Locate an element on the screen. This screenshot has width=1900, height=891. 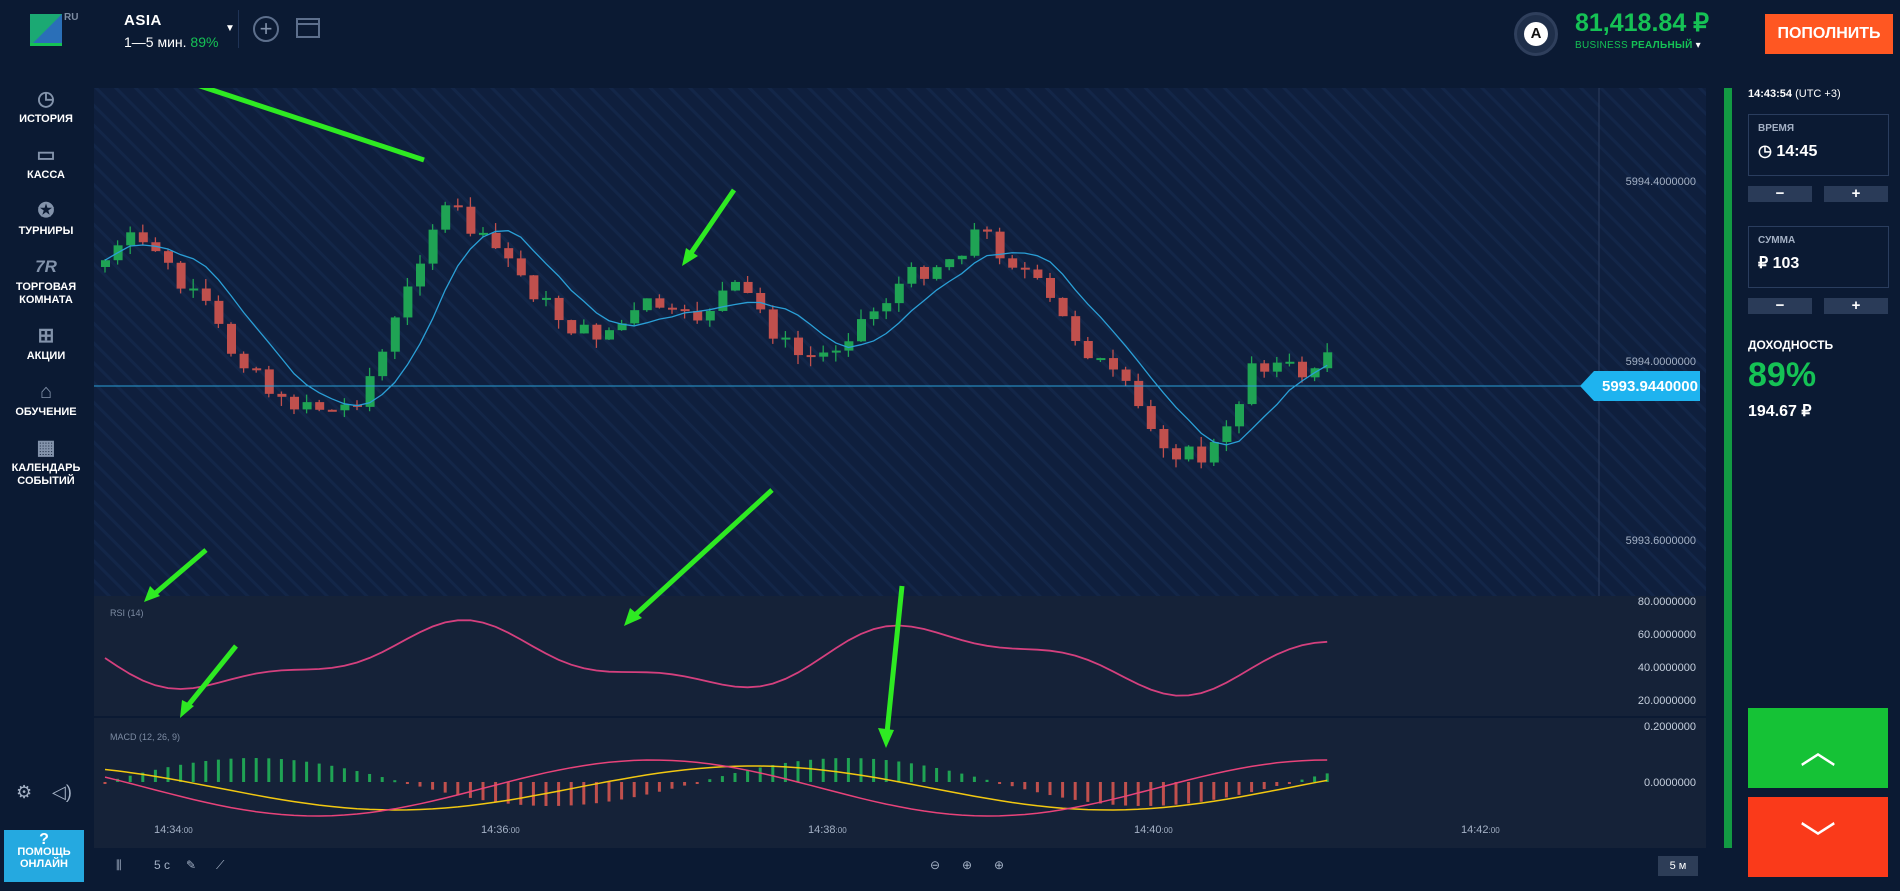
sidebar-item-history: ◷ ИСТОРИЯ is located at coordinates (46, 107).